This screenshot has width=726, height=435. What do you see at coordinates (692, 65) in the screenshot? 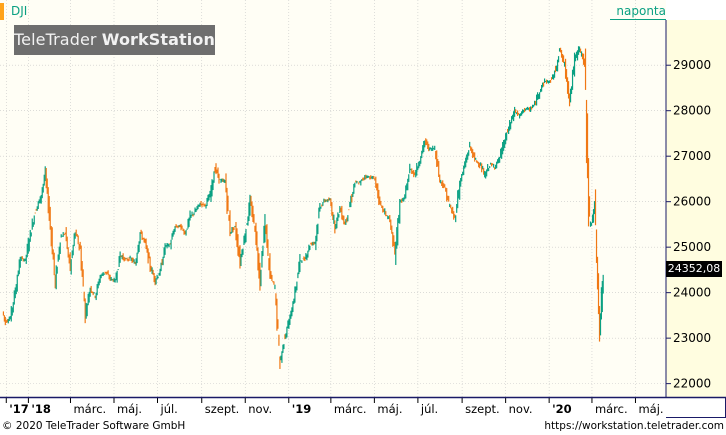
I see `y-tick-label: 29000` at bounding box center [692, 65].